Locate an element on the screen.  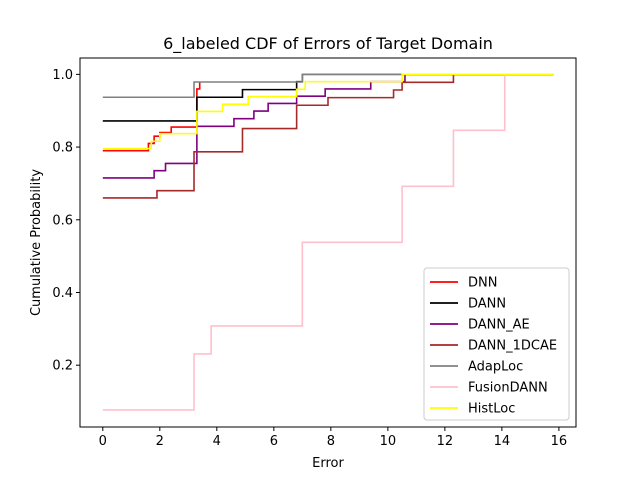
legend-label-dnn: DNN is located at coordinates (482, 283).